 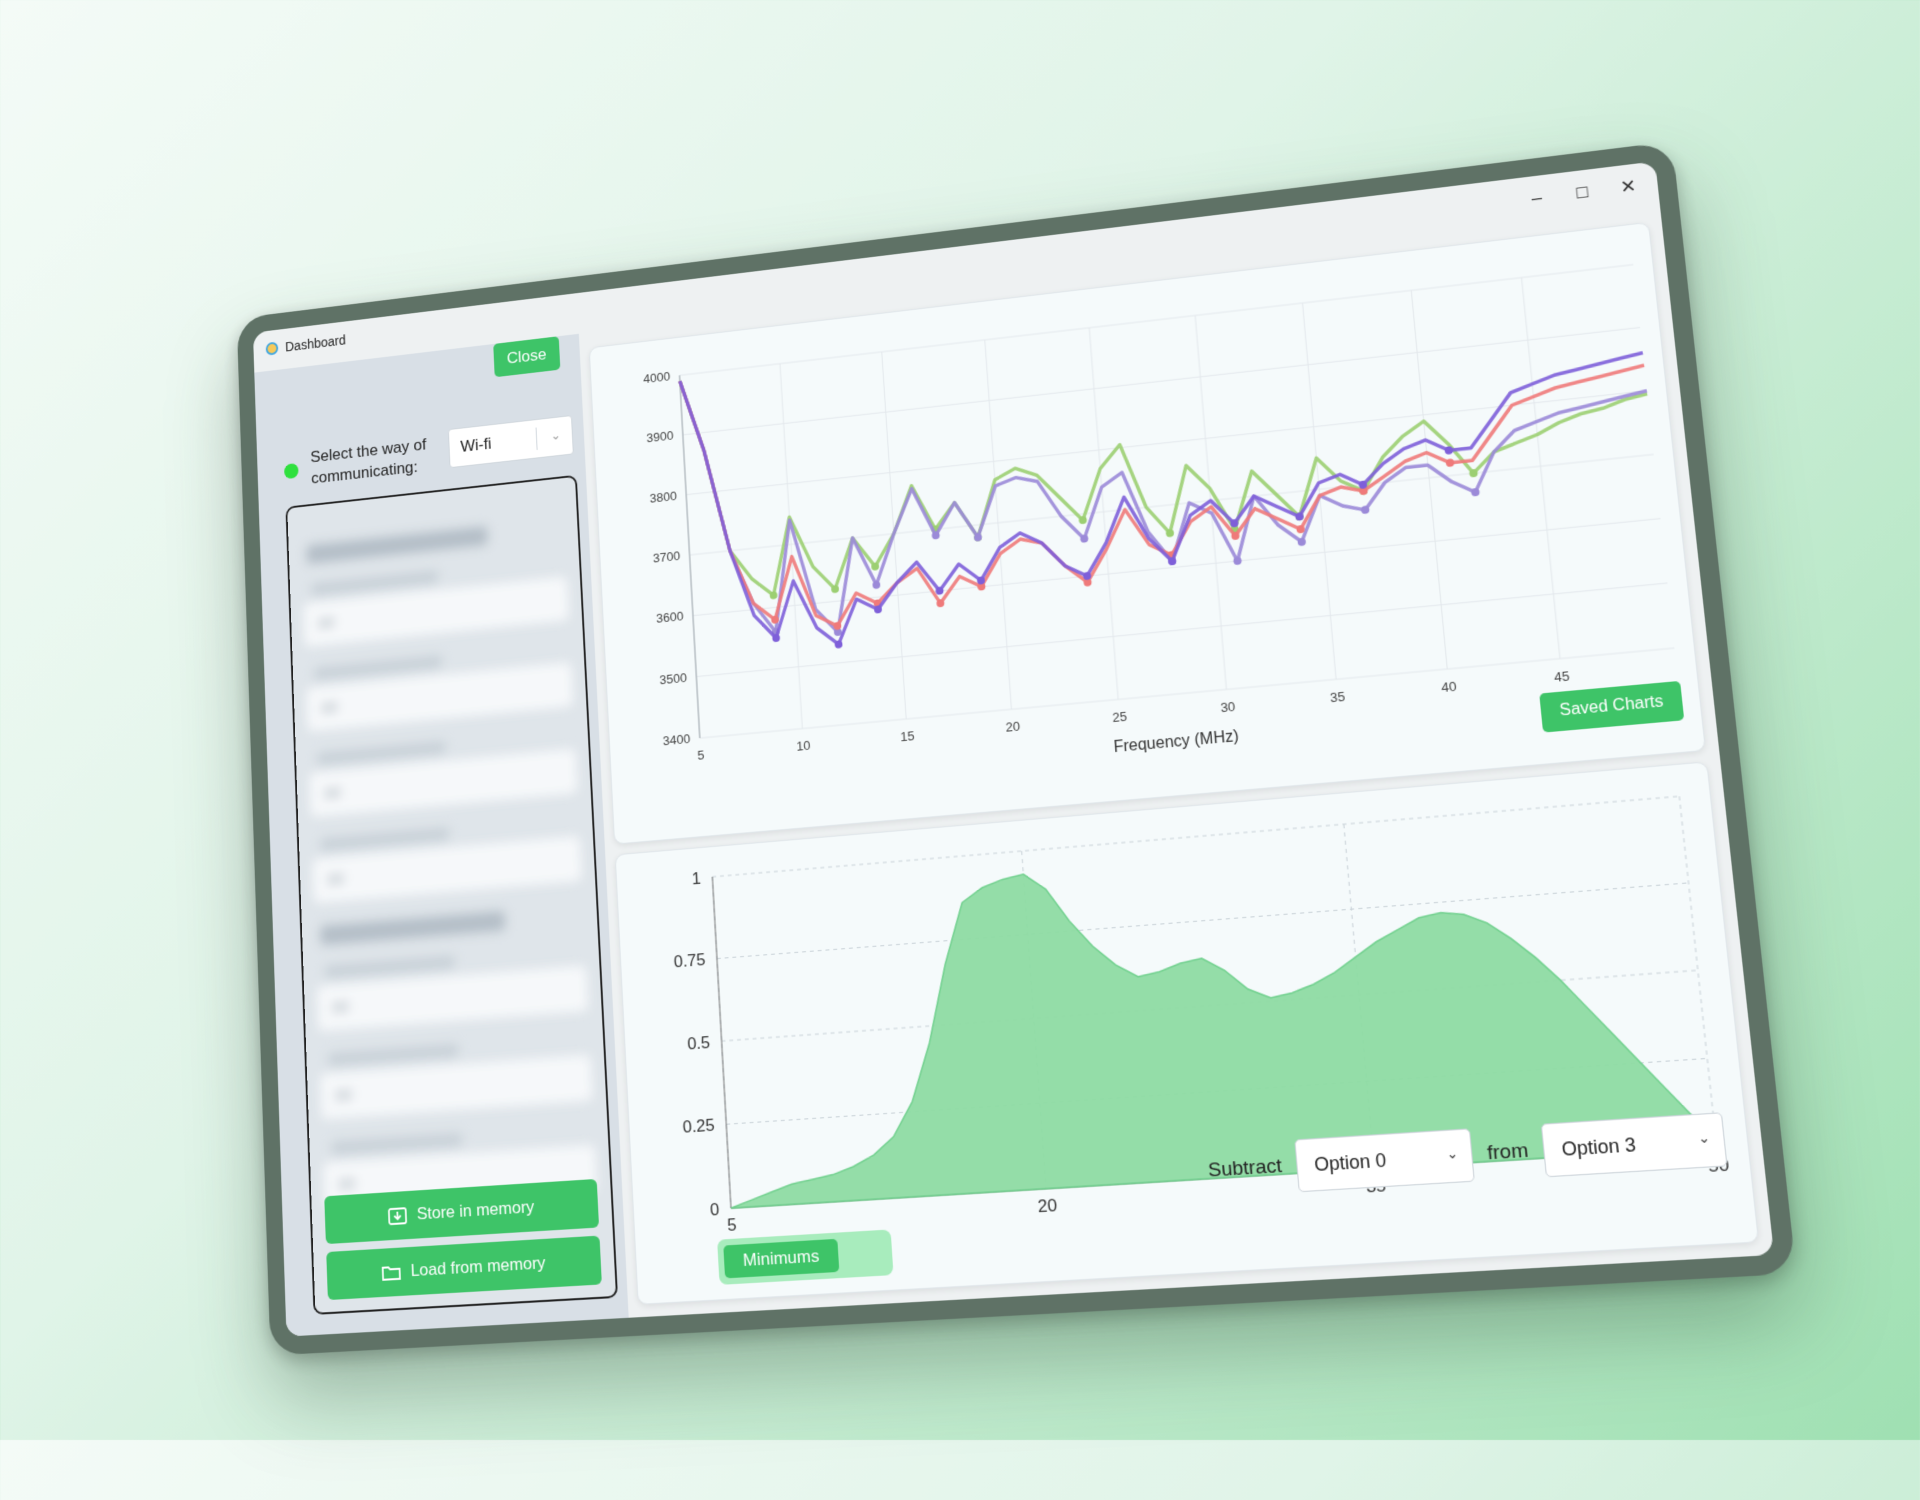 What do you see at coordinates (1176, 741) in the screenshot?
I see `x-axis-label: Frequency (MHz)` at bounding box center [1176, 741].